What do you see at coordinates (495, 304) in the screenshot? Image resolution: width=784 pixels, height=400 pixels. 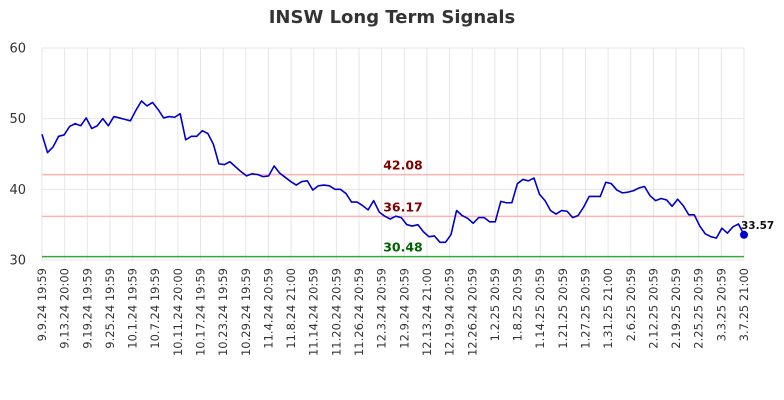 I see `x-tick-label: 1.2.25 20:59` at bounding box center [495, 304].